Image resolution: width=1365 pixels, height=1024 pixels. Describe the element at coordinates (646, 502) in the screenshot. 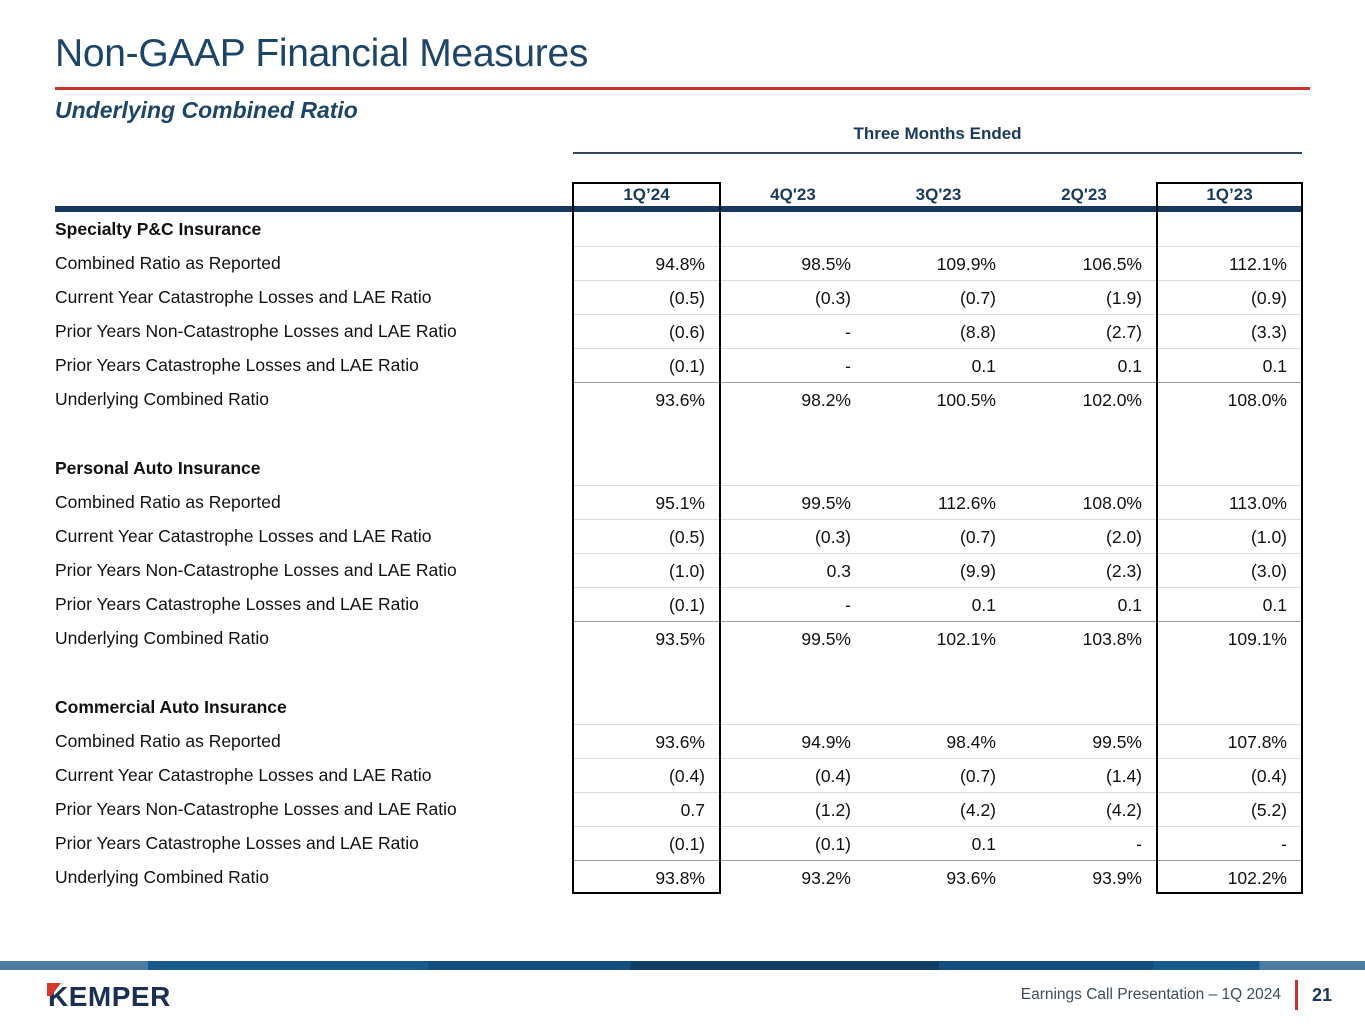

I see `cell-value: 95.1%` at that location.